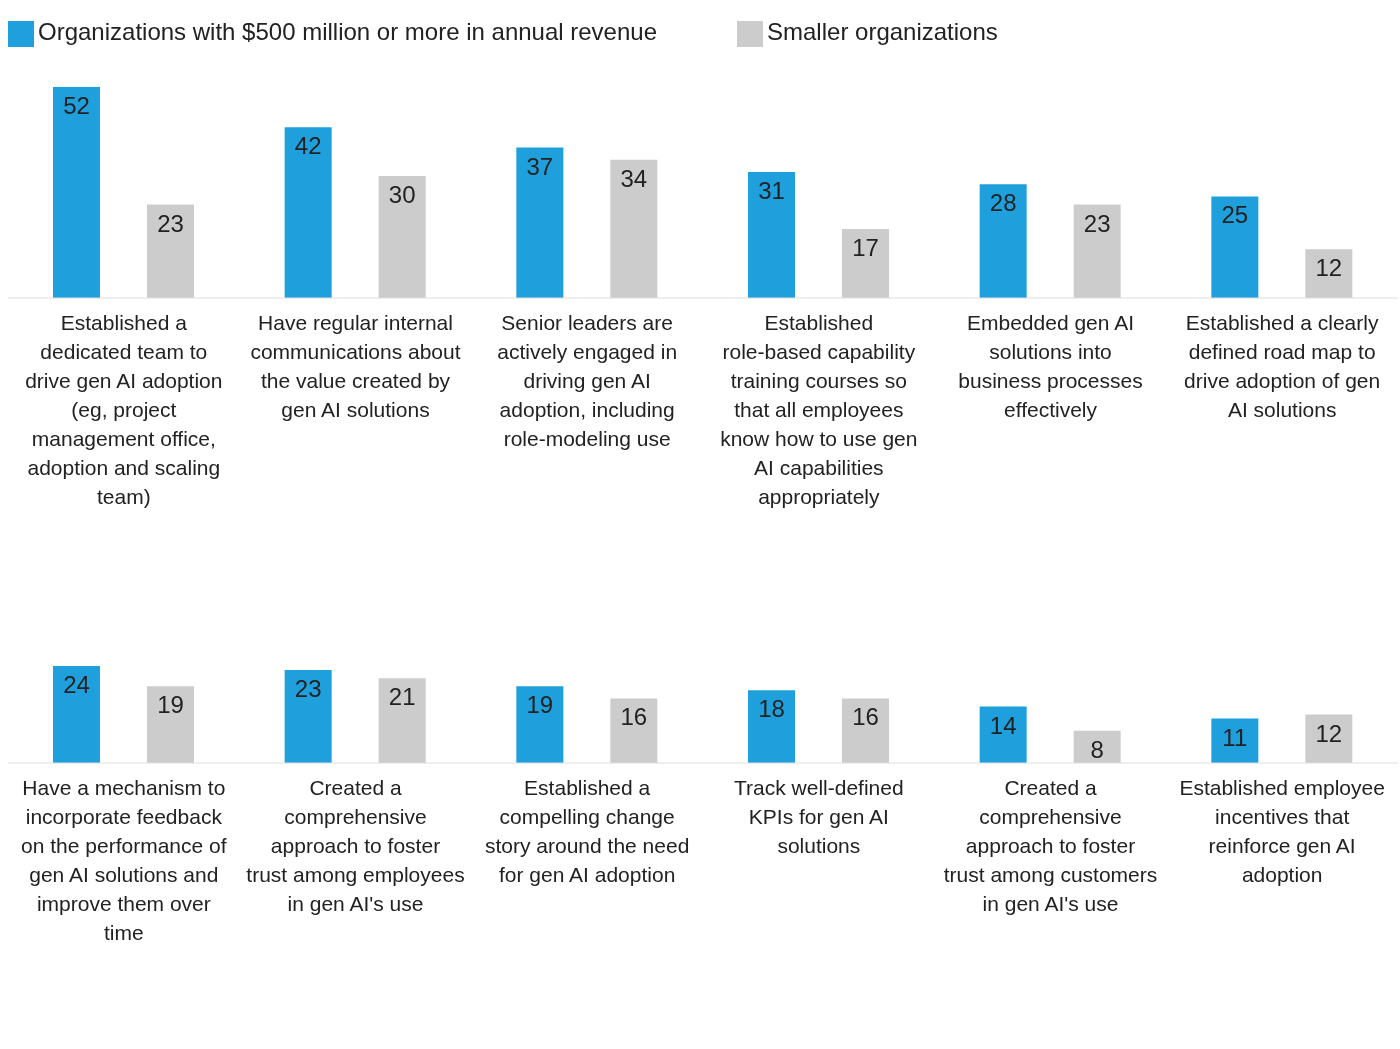 The height and width of the screenshot is (1049, 1400). What do you see at coordinates (1282, 831) in the screenshot?
I see `x-tick-label: Established employee incentives that reinforce gen AI adoption` at bounding box center [1282, 831].